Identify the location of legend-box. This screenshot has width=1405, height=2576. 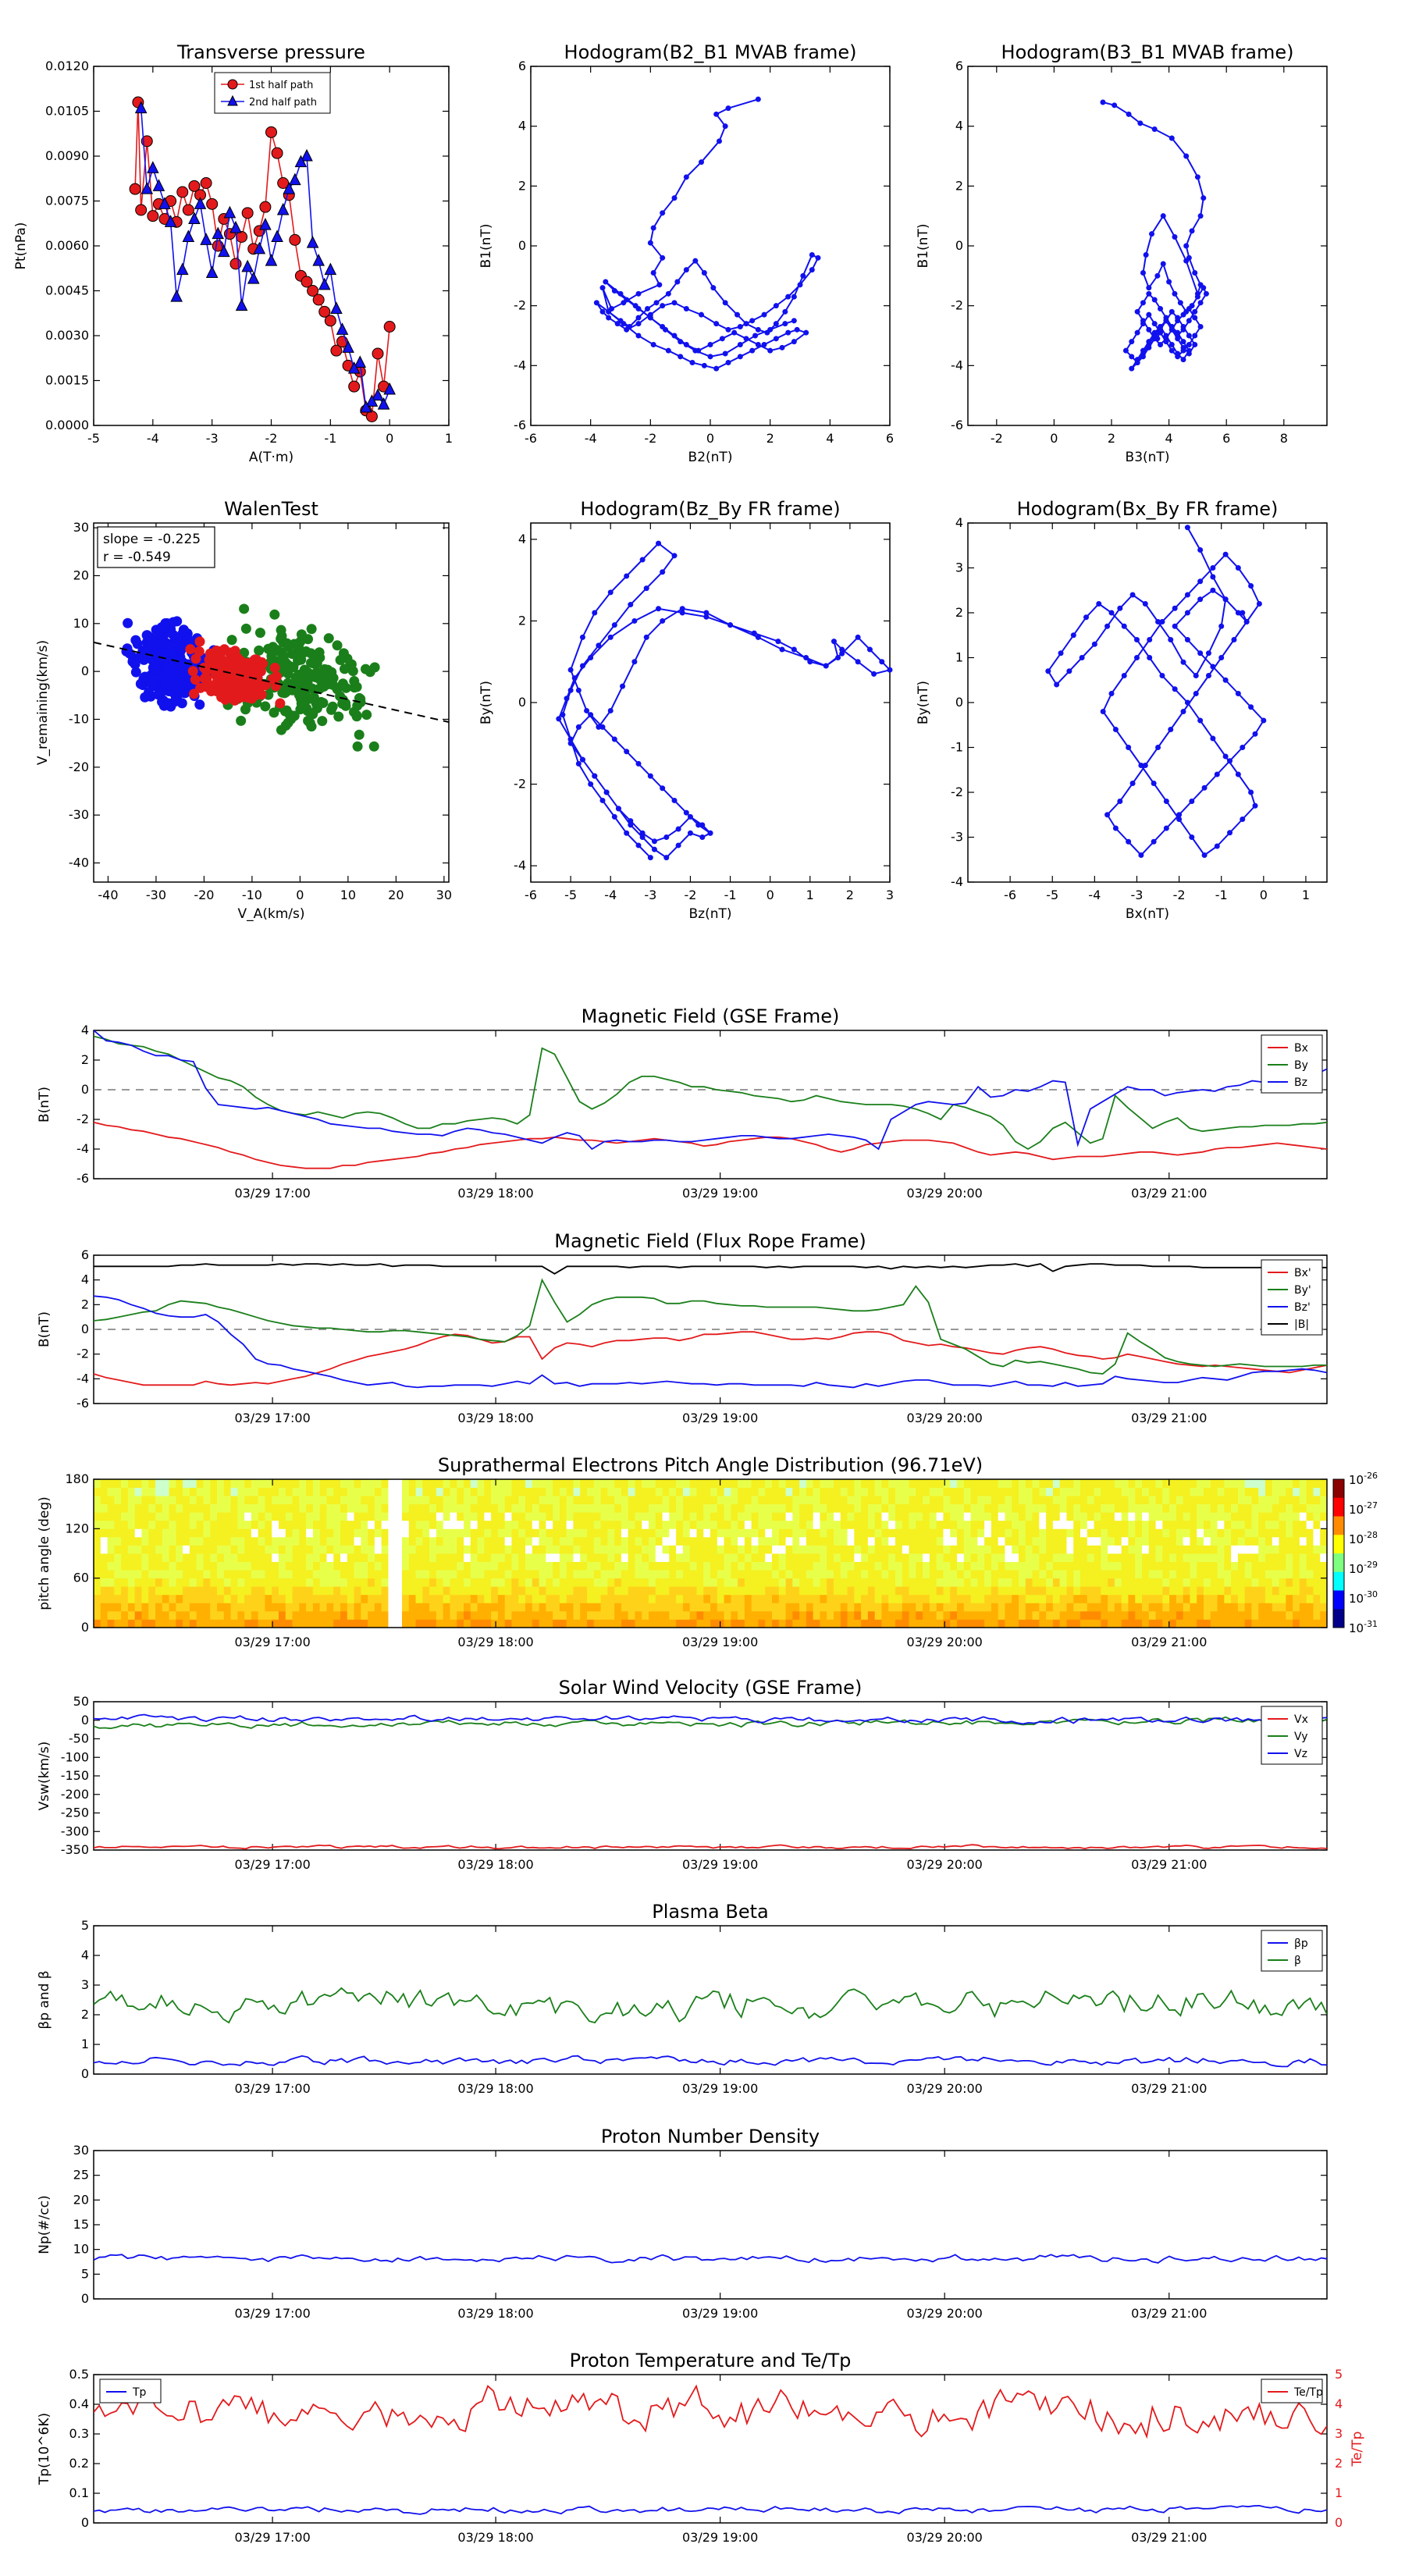
(272, 93).